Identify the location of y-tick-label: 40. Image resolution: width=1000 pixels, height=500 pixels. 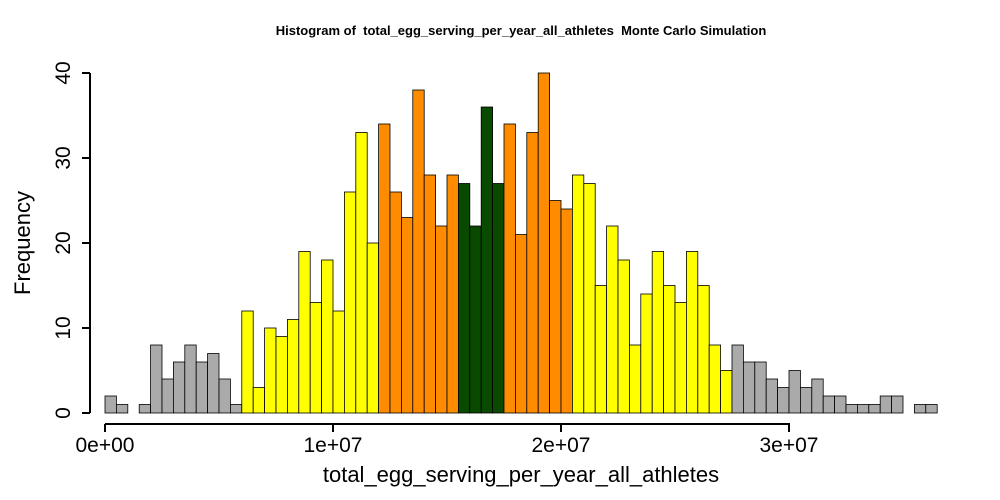
(63, 72).